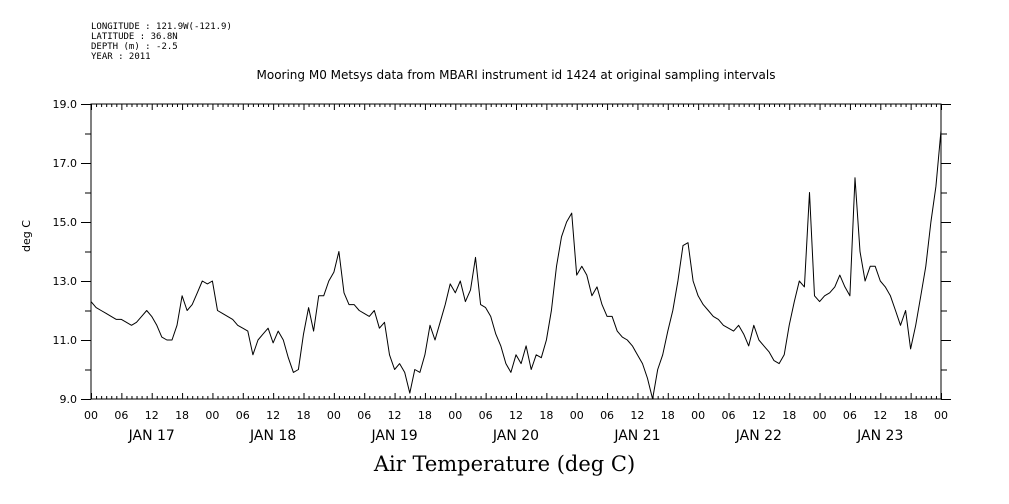 Image resolution: width=1009 pixels, height=504 pixels. I want to click on x-day-label: JAN 20, so click(515, 436).